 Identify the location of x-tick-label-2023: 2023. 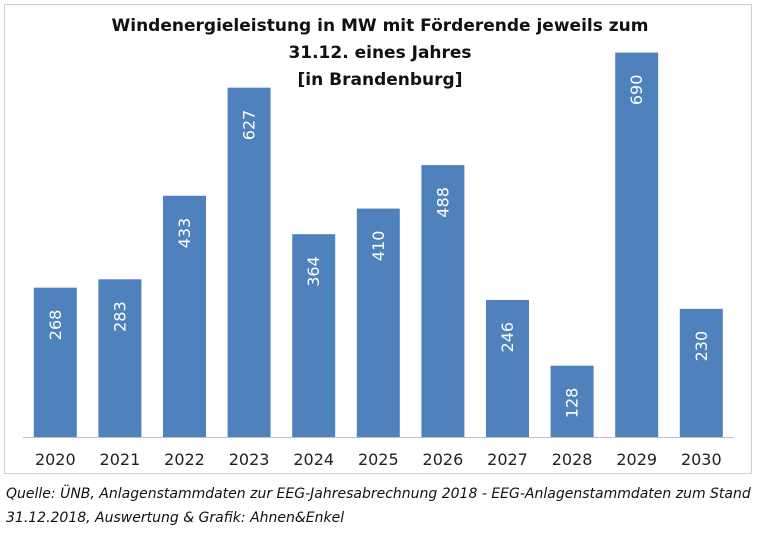
(249, 459).